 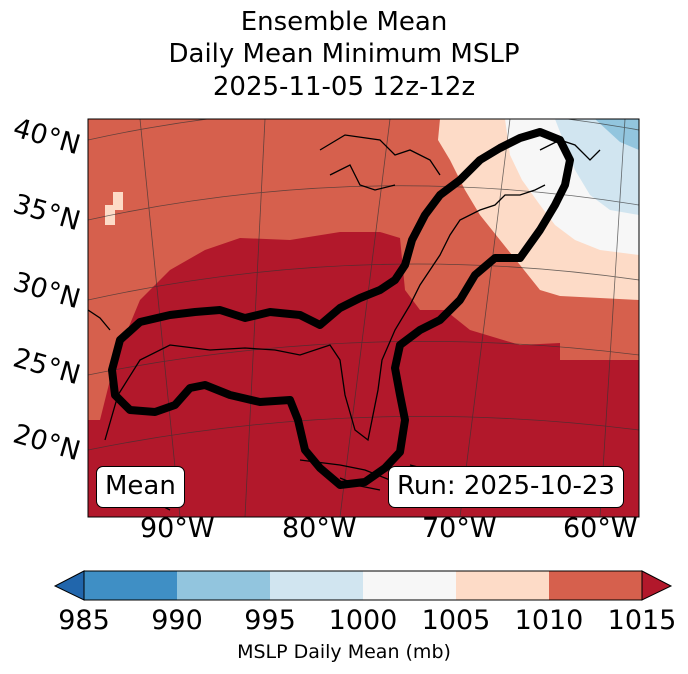 What do you see at coordinates (177, 620) in the screenshot?
I see `colorbar-tick-990: 990` at bounding box center [177, 620].